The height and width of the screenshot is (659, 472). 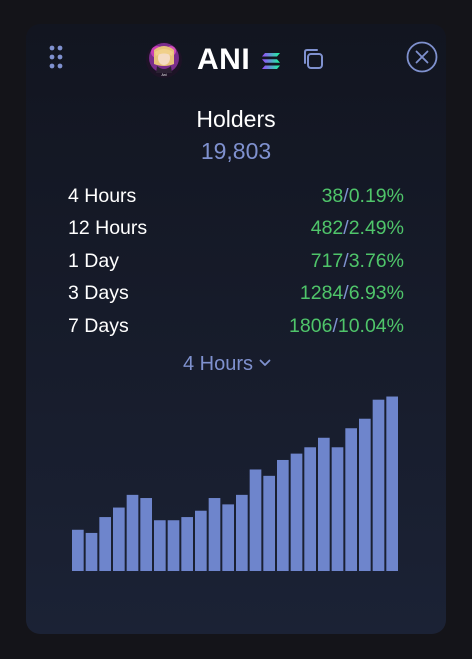 What do you see at coordinates (321, 293) in the screenshot?
I see `stat-count: 1284` at bounding box center [321, 293].